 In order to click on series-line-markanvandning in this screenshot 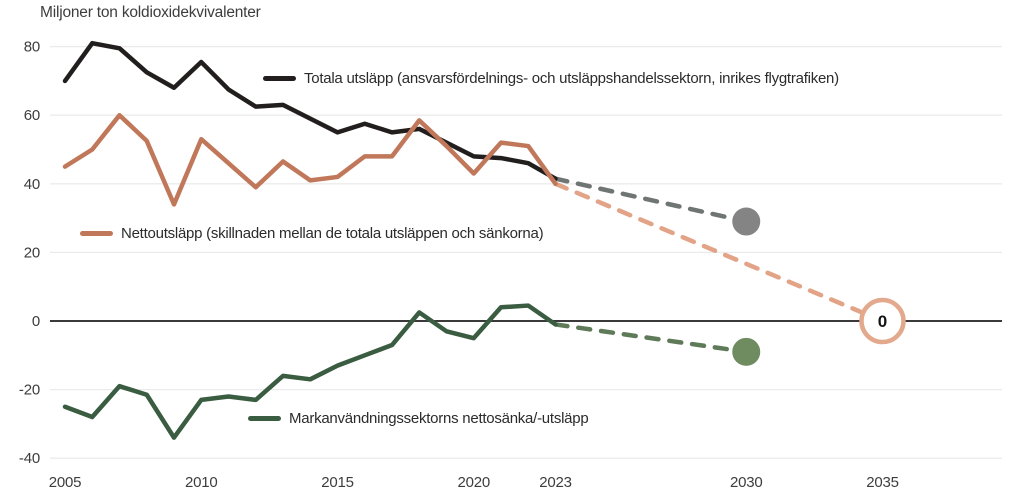, I will do `click(310, 371)`.